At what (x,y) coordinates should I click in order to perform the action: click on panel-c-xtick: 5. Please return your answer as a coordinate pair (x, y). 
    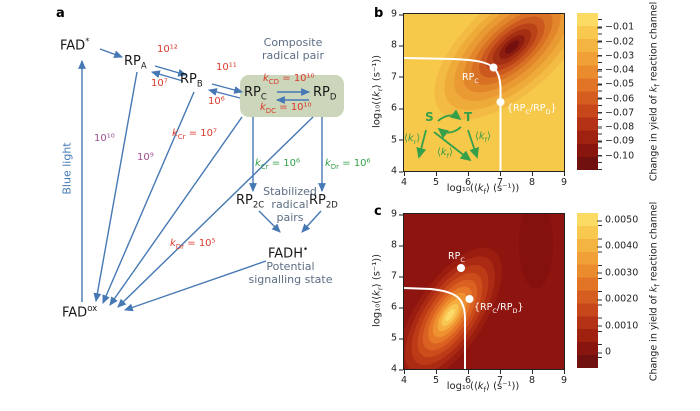
    Looking at the image, I should click on (436, 377).